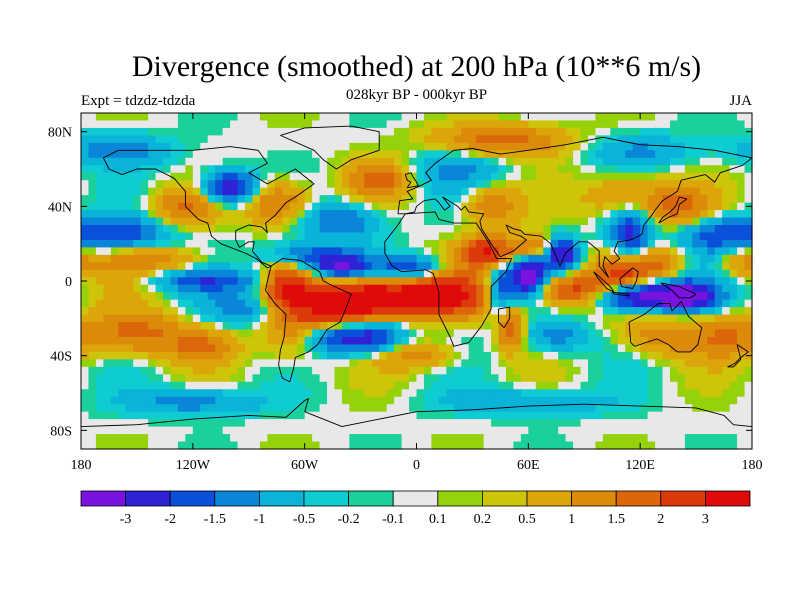  Describe the element at coordinates (68, 282) in the screenshot. I see `y-tick-label: 0` at that location.